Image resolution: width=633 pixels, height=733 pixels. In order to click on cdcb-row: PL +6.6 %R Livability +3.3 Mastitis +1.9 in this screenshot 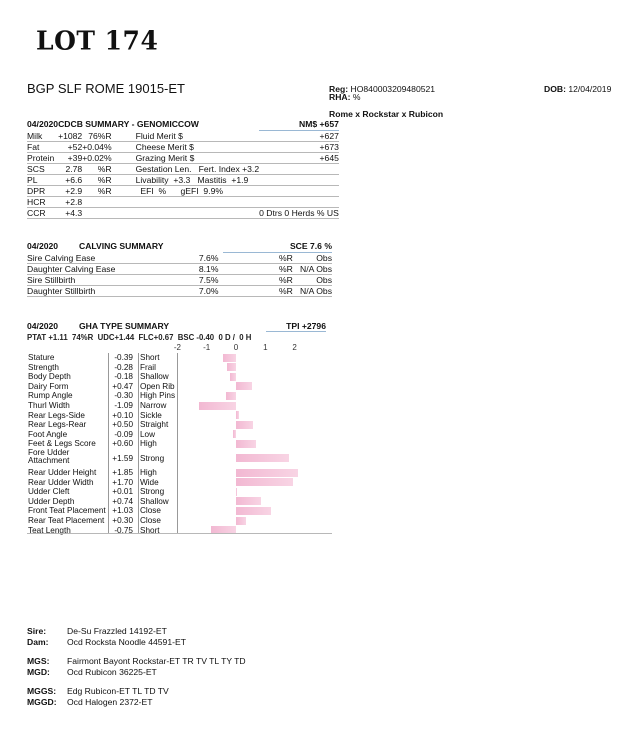, I will do `click(183, 180)`.